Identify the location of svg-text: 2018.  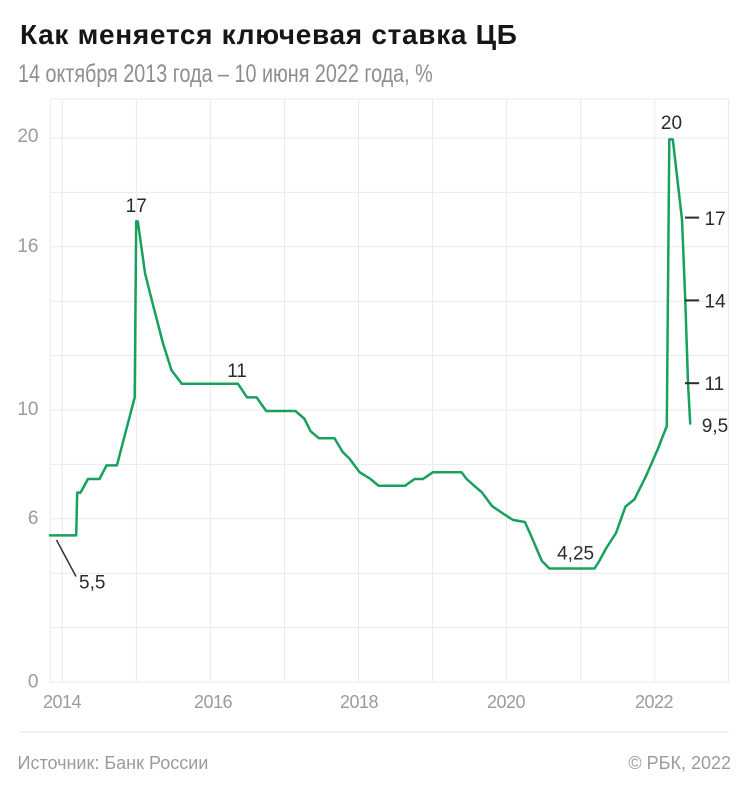
(359, 702).